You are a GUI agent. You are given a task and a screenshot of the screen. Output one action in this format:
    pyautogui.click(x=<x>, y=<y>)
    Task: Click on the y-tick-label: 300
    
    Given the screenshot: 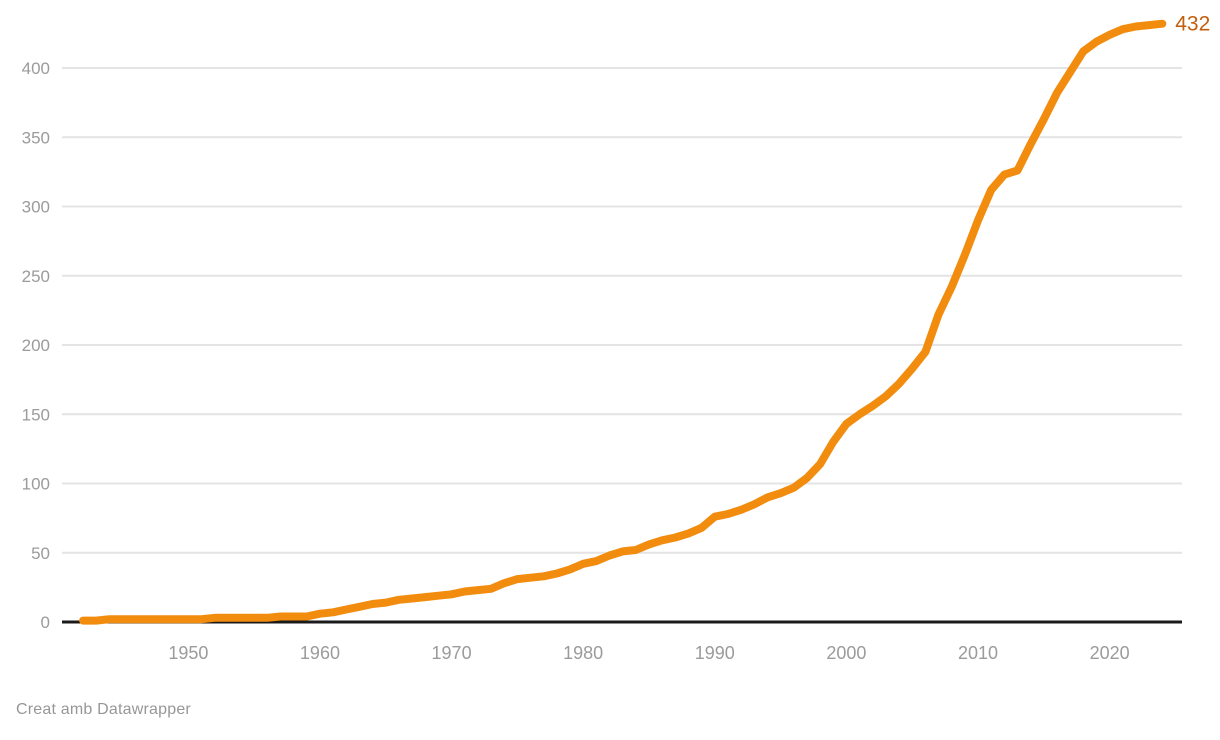 What is the action you would take?
    pyautogui.click(x=36, y=207)
    